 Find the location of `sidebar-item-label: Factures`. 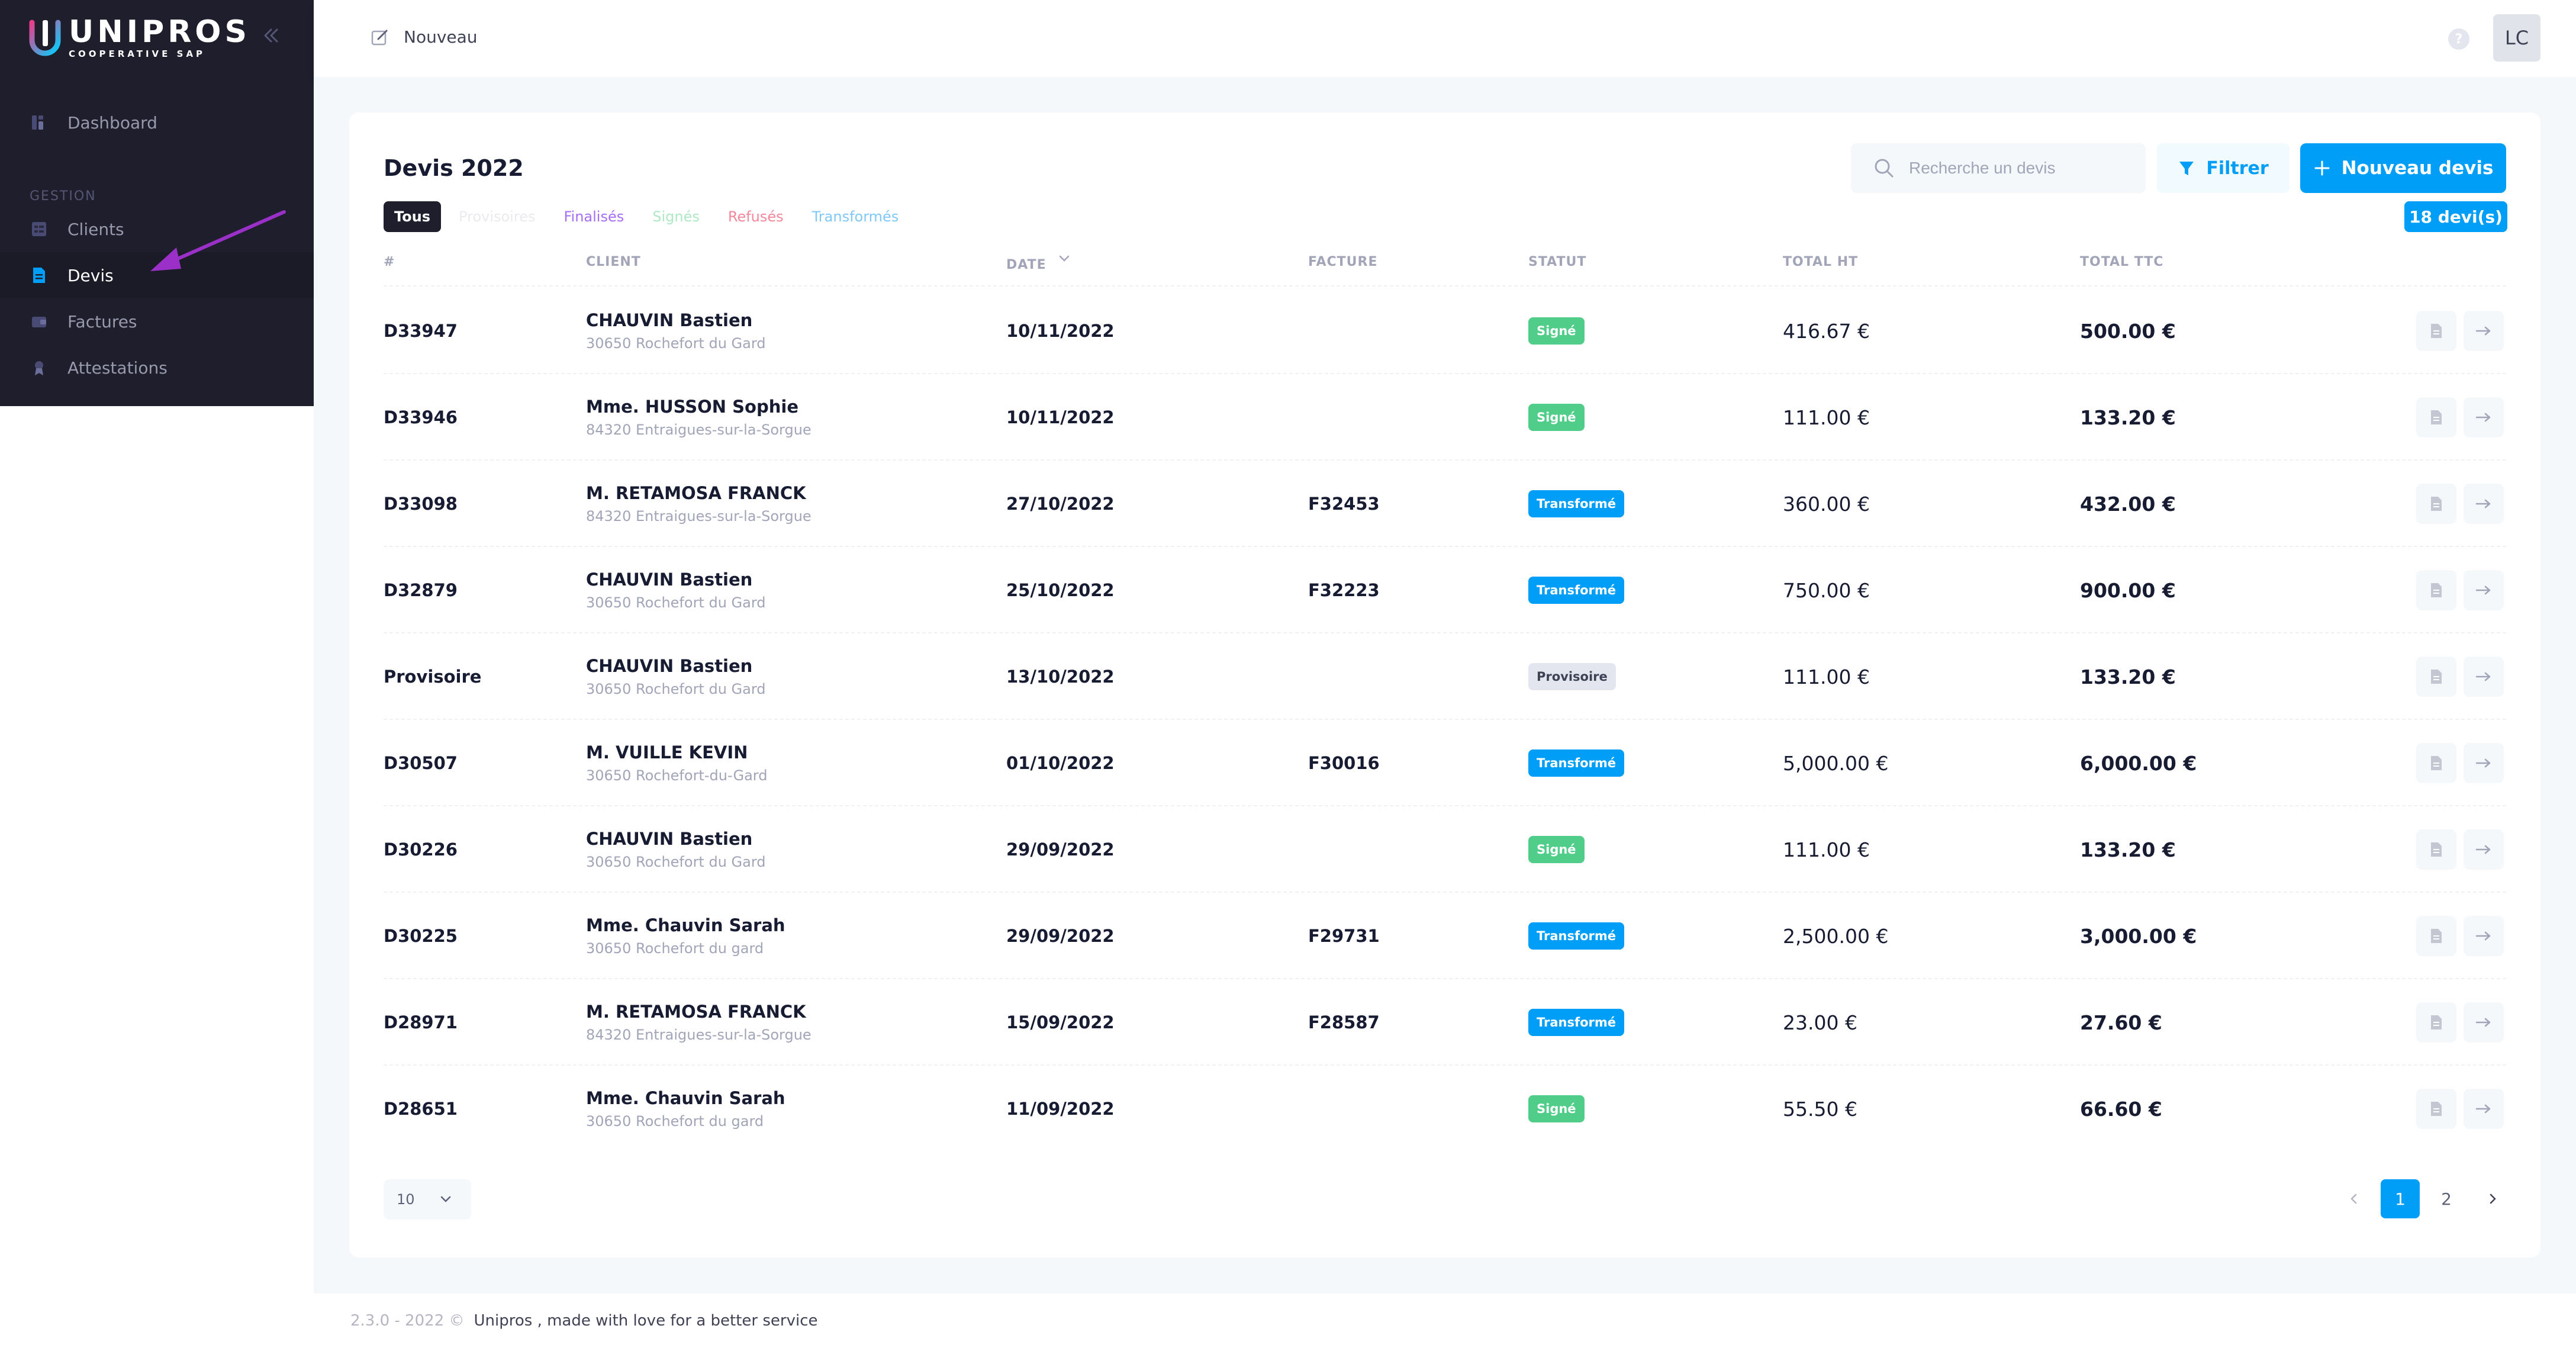

sidebar-item-label: Factures is located at coordinates (102, 321).